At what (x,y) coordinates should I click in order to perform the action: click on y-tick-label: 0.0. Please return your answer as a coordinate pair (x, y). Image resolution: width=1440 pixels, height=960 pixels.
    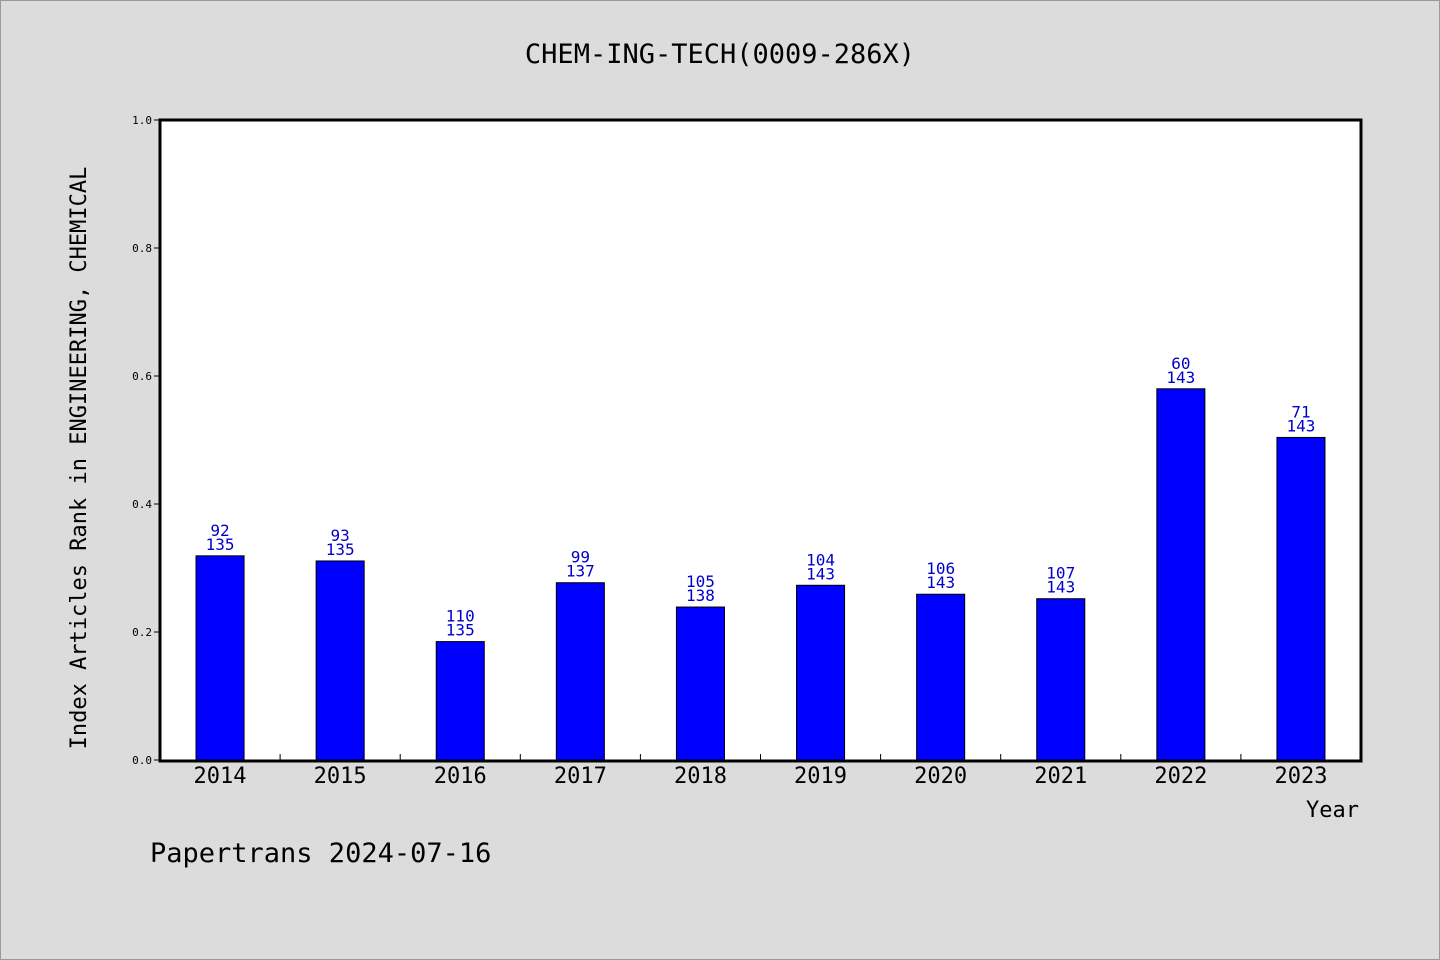
    Looking at the image, I should click on (142, 760).